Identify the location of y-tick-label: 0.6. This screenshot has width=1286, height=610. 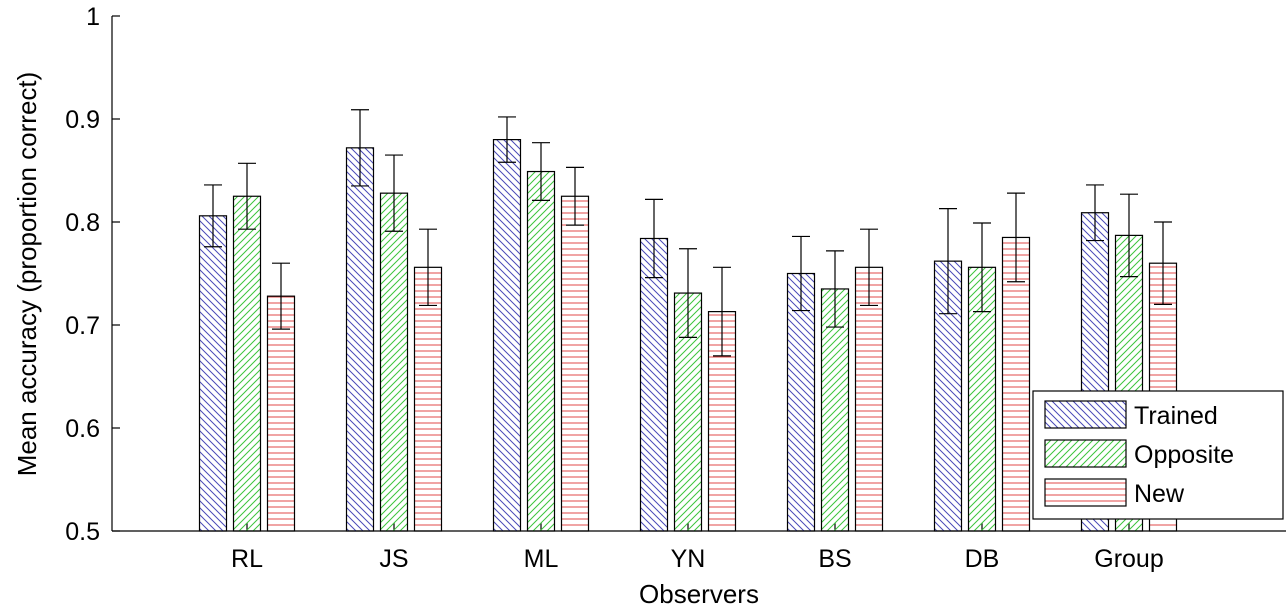
(82, 429).